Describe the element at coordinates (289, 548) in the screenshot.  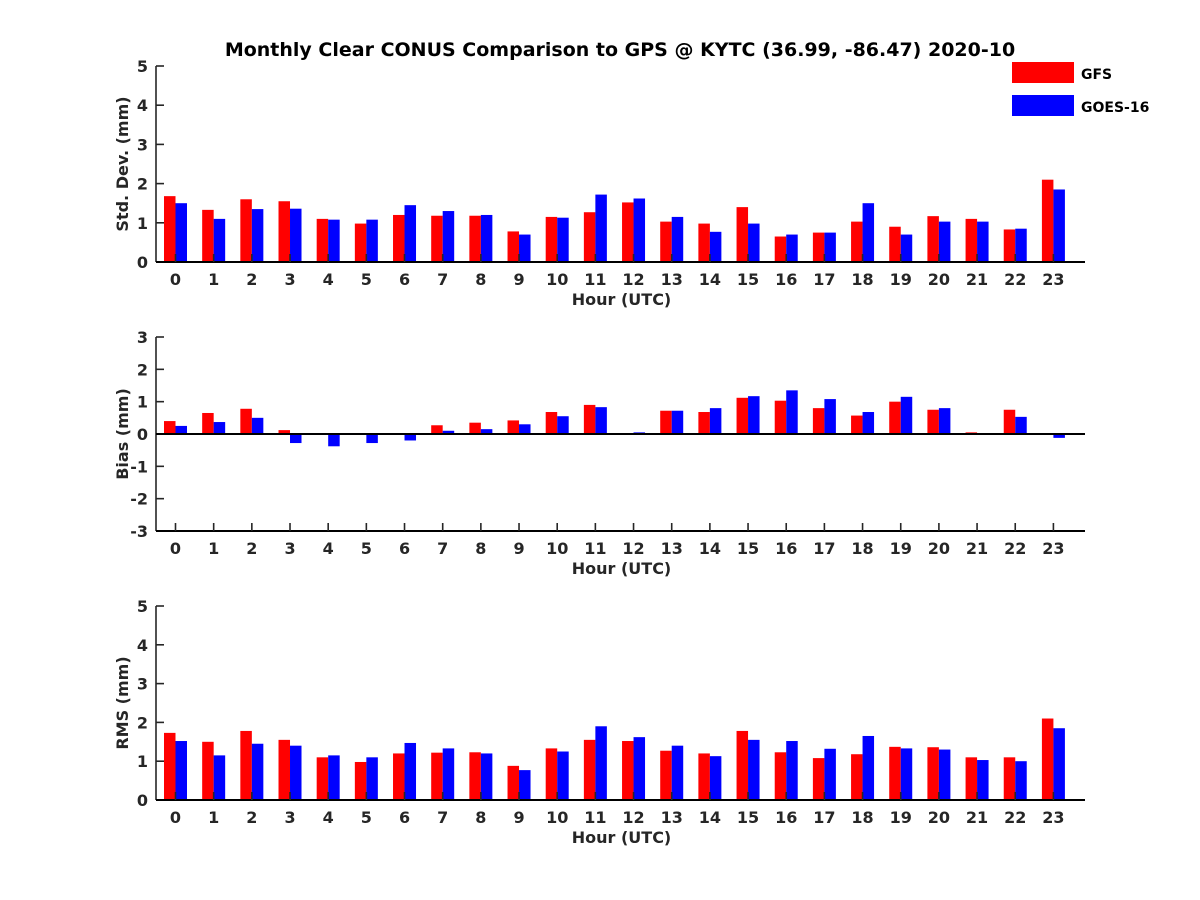
I see `bias-x-tick-label: 3` at that location.